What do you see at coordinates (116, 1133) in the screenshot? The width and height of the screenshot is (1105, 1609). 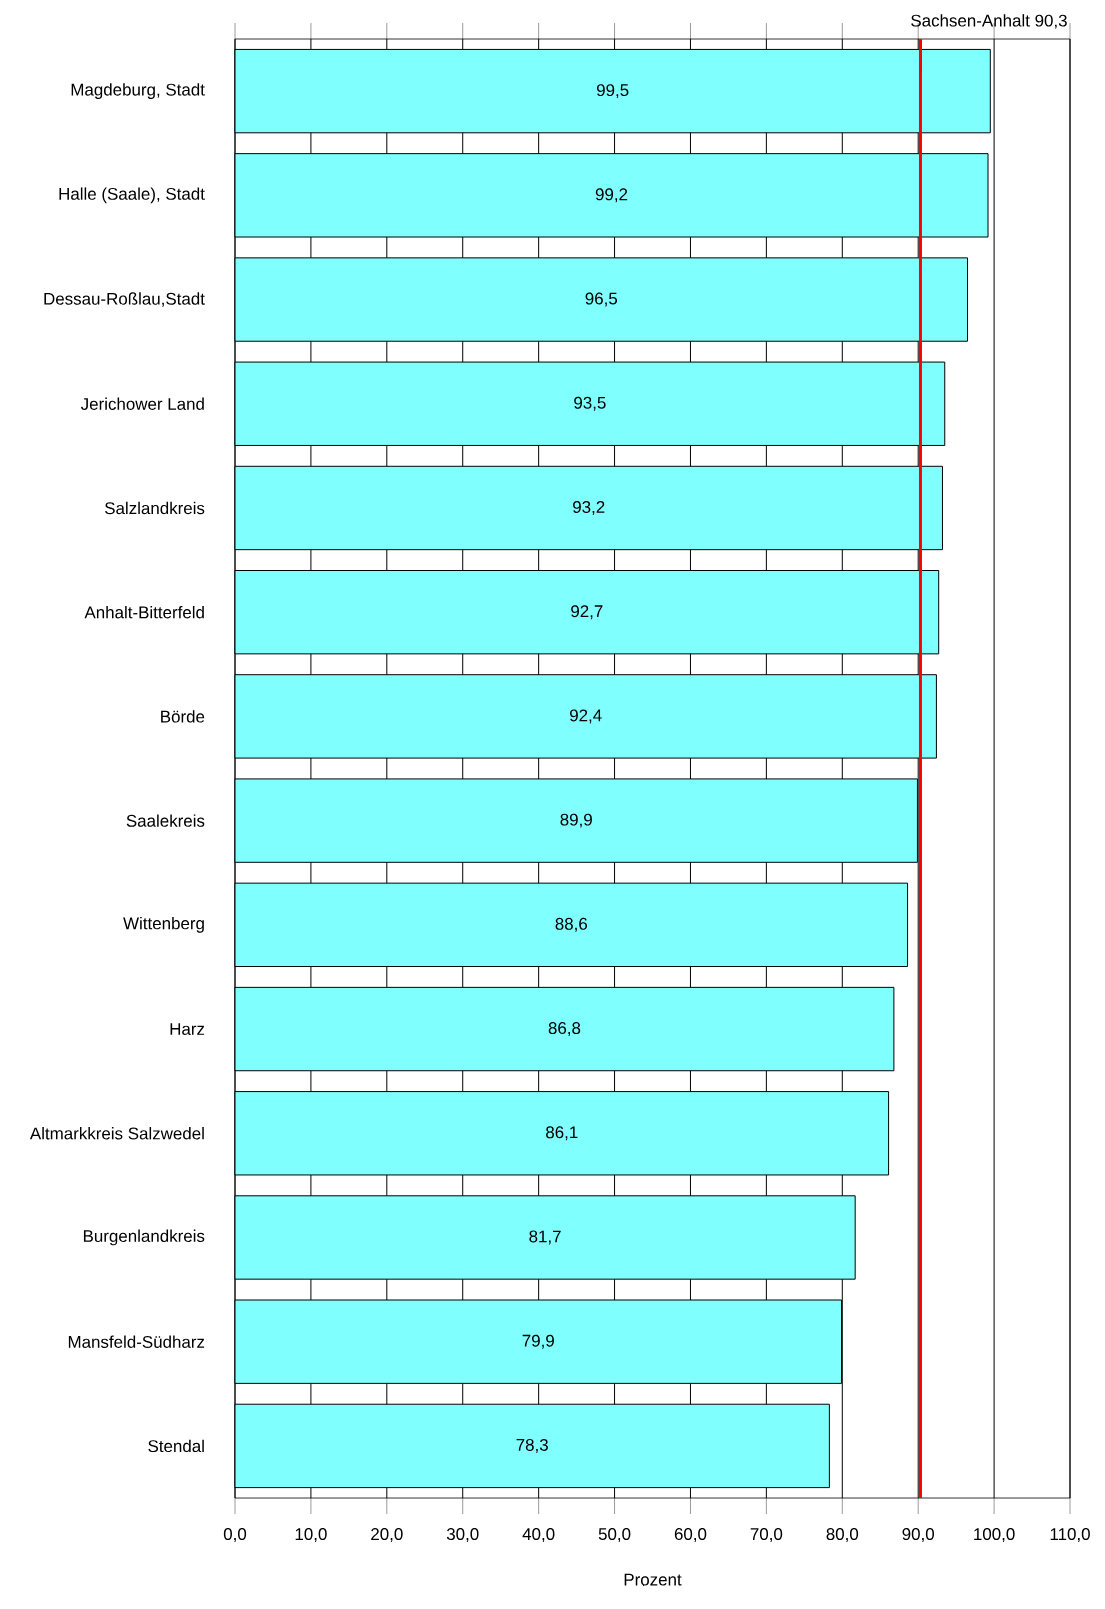 I see `y-tick-label: Altmarkkreis Salzwedel` at bounding box center [116, 1133].